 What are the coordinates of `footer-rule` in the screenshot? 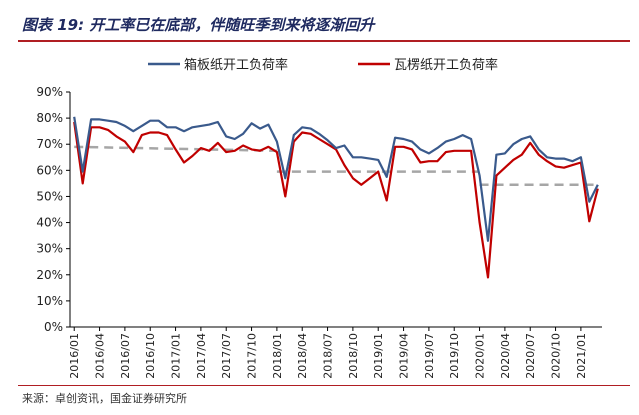 It's located at (324, 385).